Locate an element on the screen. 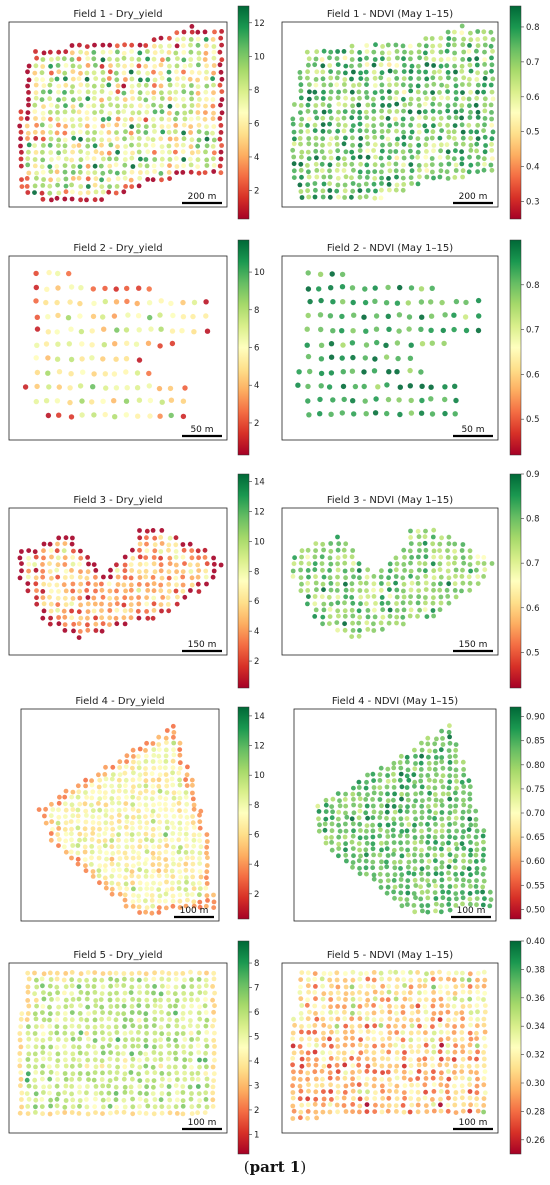 The height and width of the screenshot is (1185, 550). chart-title: Field 4 - Dry_yield is located at coordinates (119, 701).